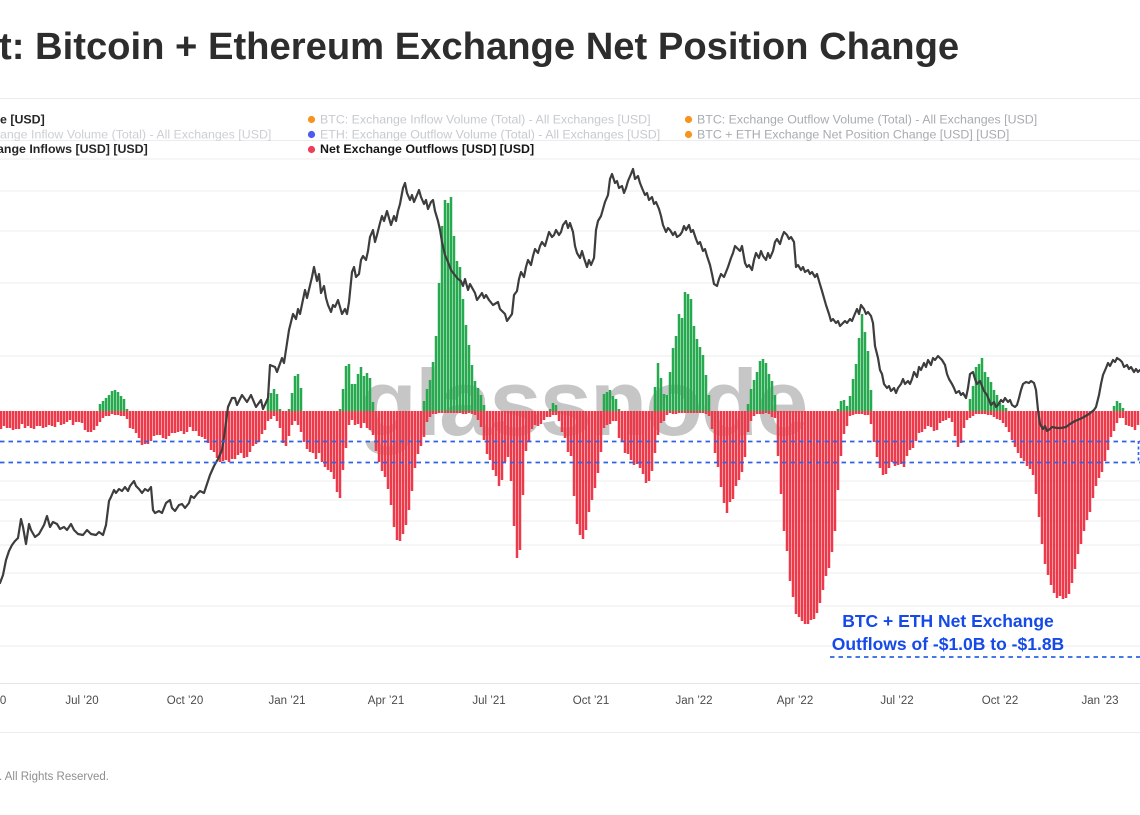  I want to click on svg-text: ange Inflows [USD] [USD], so click(74, 149).